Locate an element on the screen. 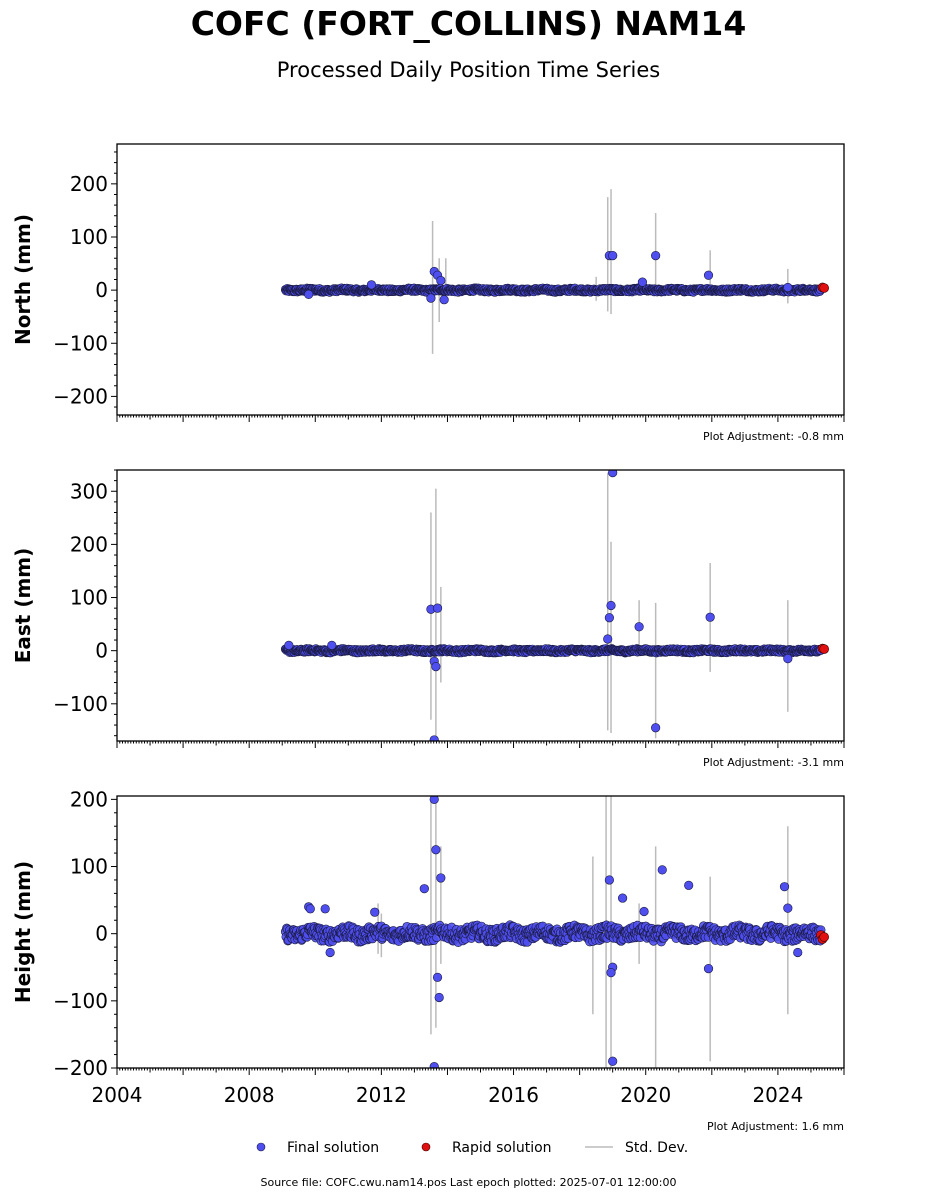  chart-subtitle: Processed Daily Position Time Series is located at coordinates (468, 70).